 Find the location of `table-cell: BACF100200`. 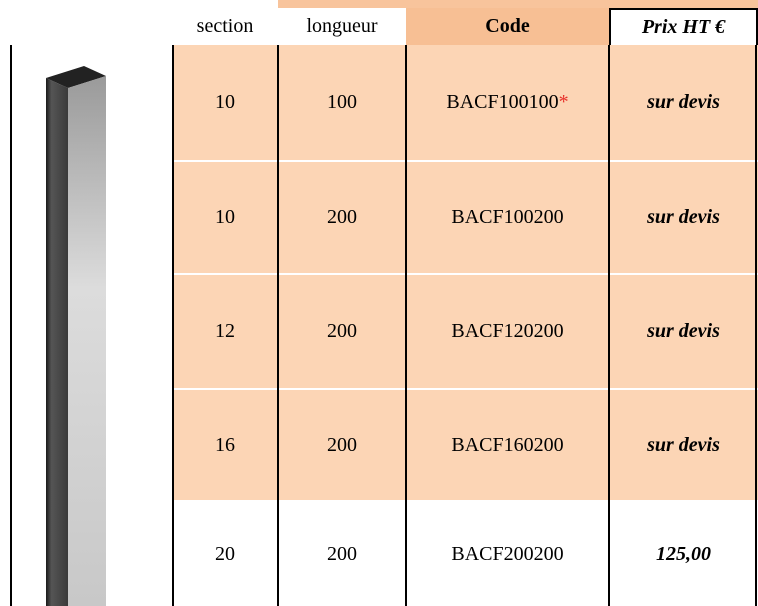

table-cell: BACF100200 is located at coordinates (507, 216).